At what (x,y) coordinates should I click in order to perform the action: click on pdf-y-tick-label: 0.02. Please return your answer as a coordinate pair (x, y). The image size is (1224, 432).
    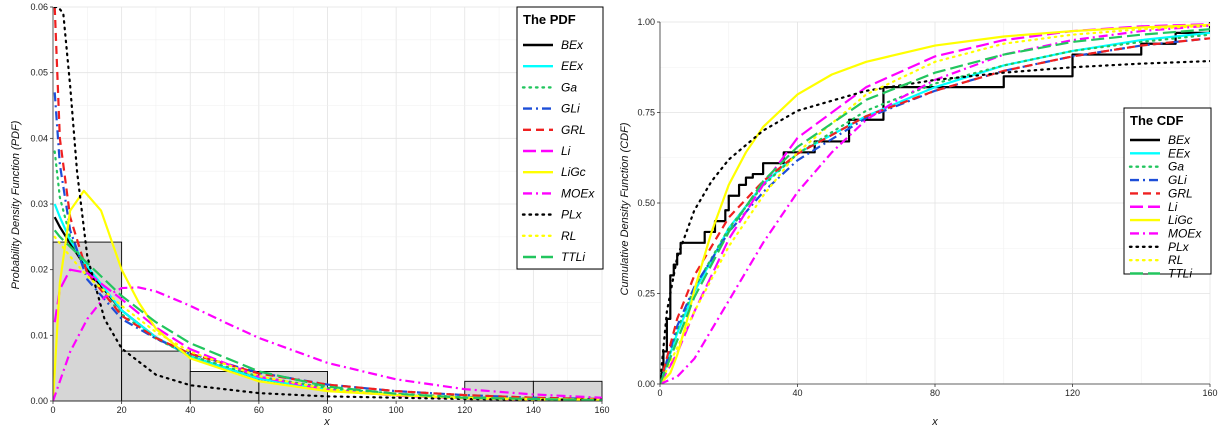
    Looking at the image, I should click on (39, 270).